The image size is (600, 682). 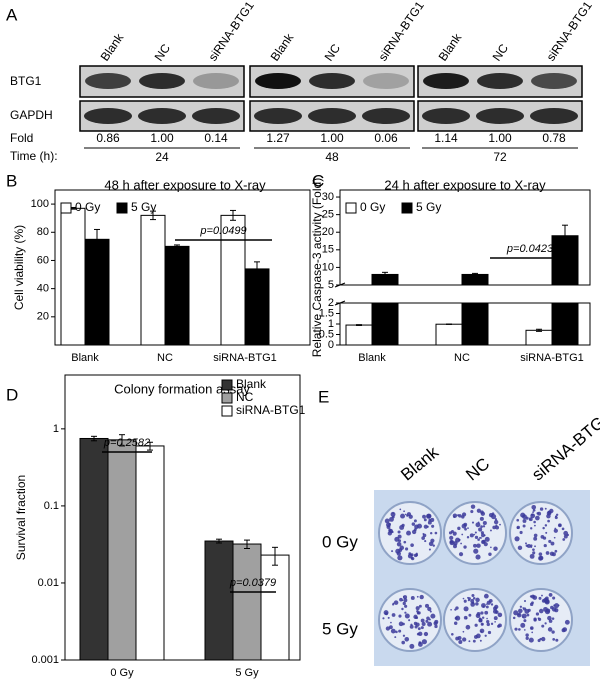 What do you see at coordinates (87, 207) in the screenshot?
I see `legend-label: 0 Gy` at bounding box center [87, 207].